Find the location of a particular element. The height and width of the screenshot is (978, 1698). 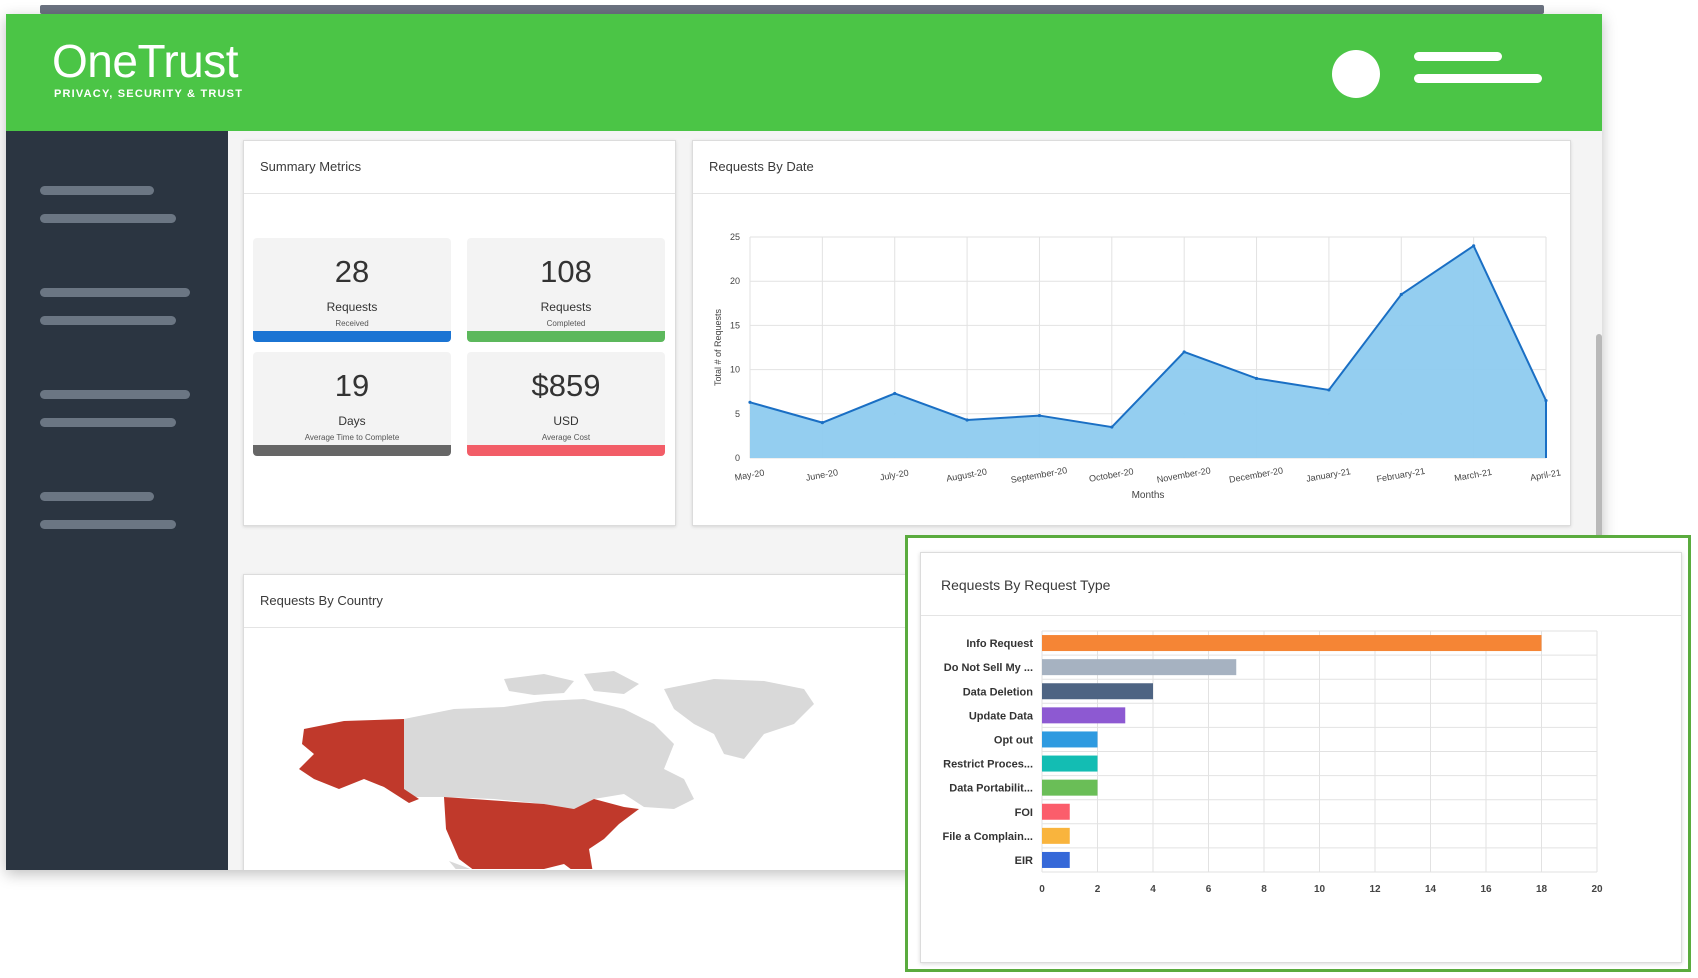

top-header: OneTrust PRIVACY, SECURITY & TRUST is located at coordinates (804, 72).